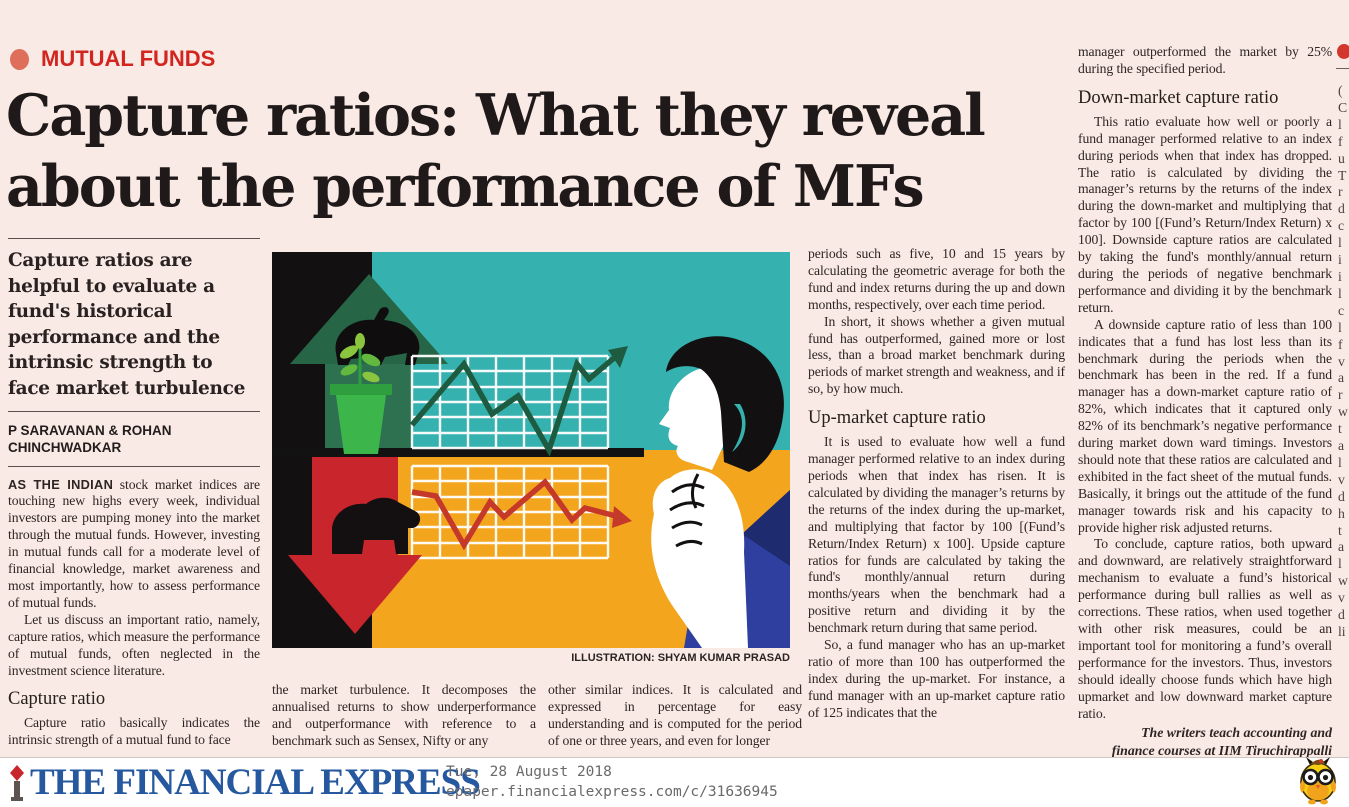 This screenshot has width=1349, height=807. Describe the element at coordinates (57, 699) in the screenshot. I see `subhead-capture-ratio: Capture ratio` at that location.